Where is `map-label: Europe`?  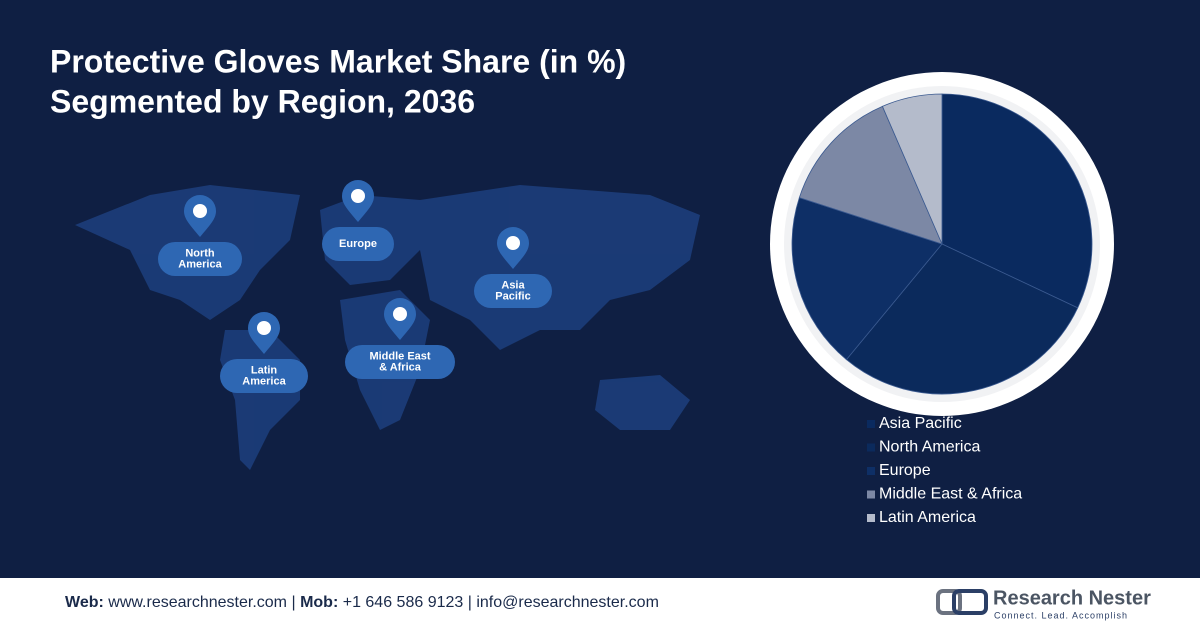
map-label: Europe is located at coordinates (358, 244).